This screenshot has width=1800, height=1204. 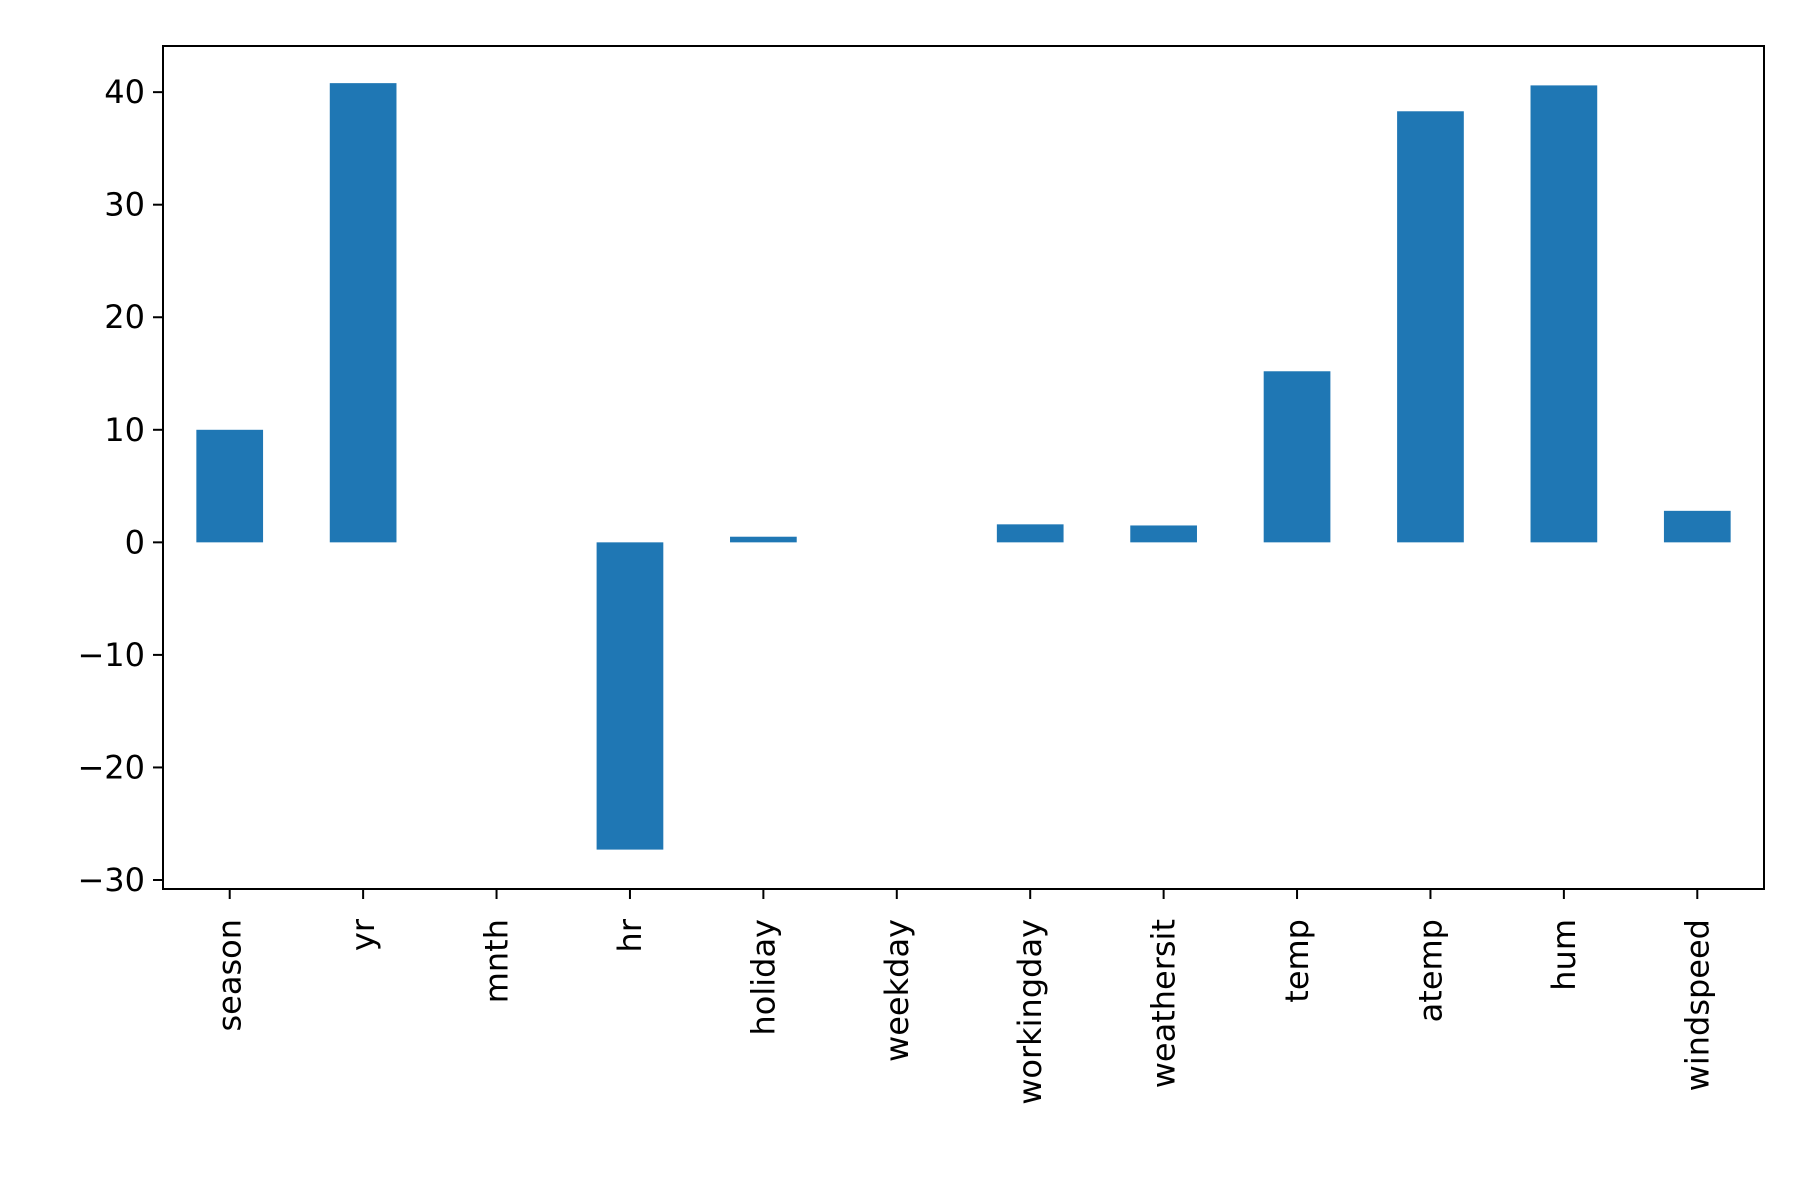 What do you see at coordinates (230, 975) in the screenshot?
I see `x-tick-label-season: season` at bounding box center [230, 975].